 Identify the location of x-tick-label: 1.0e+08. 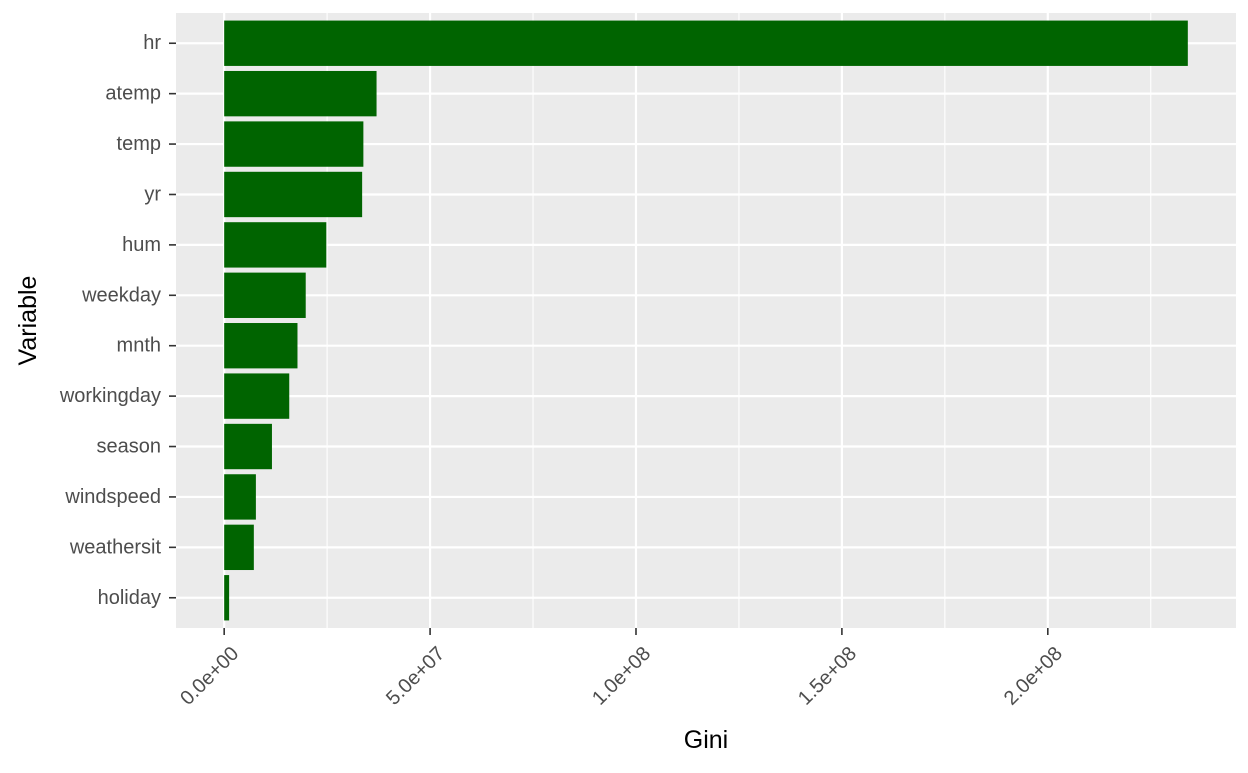
(621, 676).